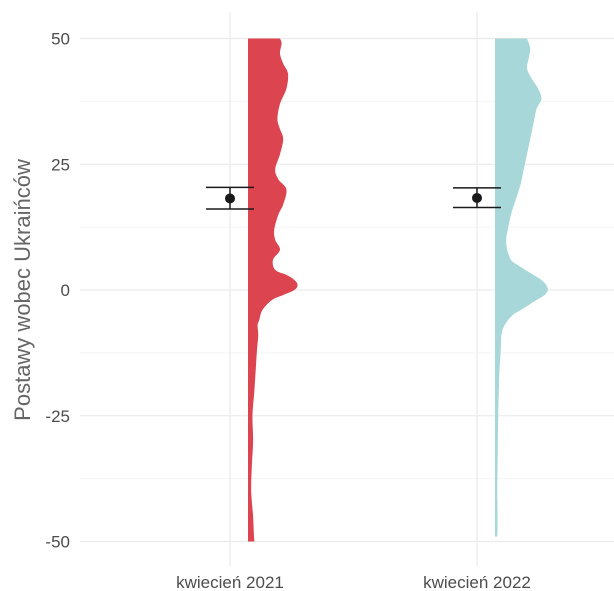 Image resolution: width=614 pixels, height=591 pixels. I want to click on y-tick-label: 0, so click(65, 290).